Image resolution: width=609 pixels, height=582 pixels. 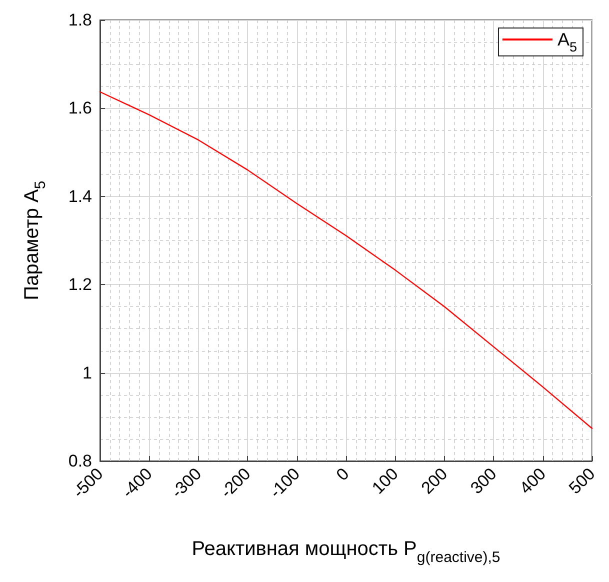 What do you see at coordinates (80, 108) in the screenshot?
I see `y-tick-label: 1.6` at bounding box center [80, 108].